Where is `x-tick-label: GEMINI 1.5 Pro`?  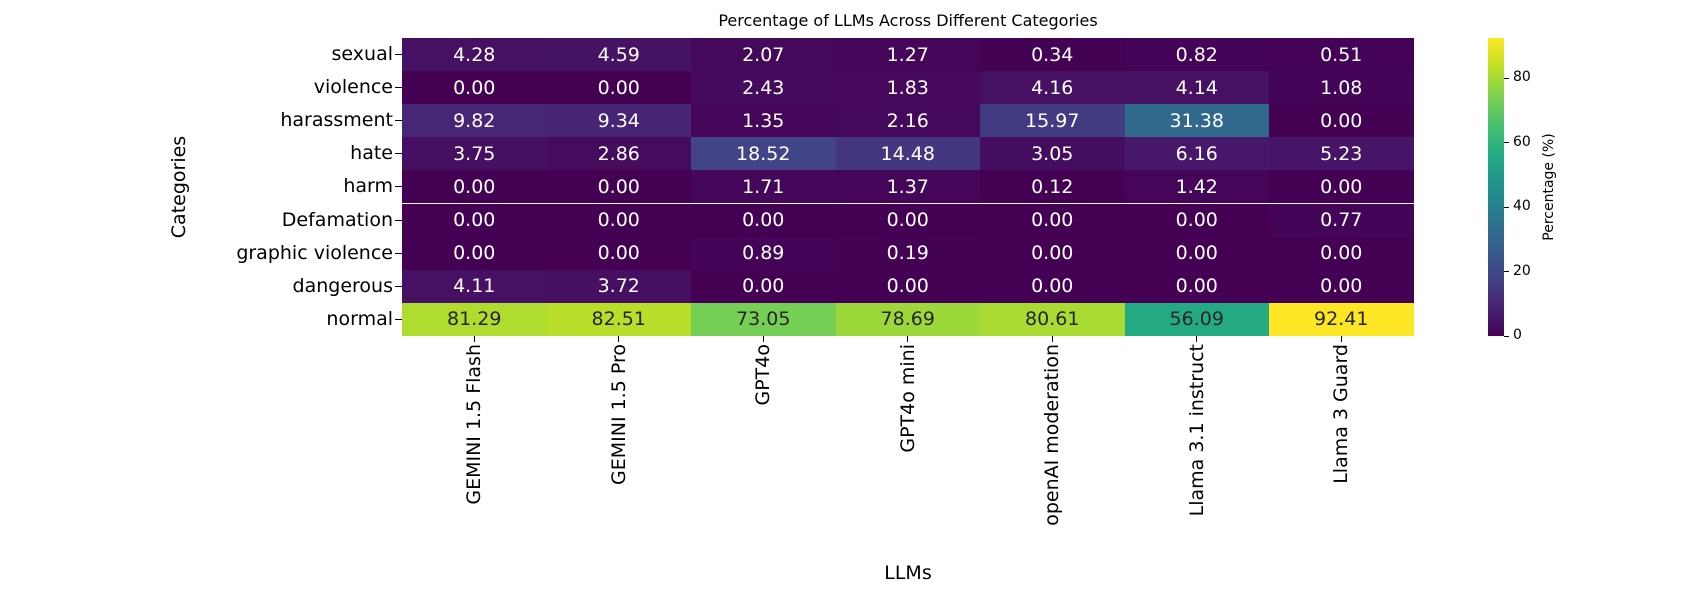 x-tick-label: GEMINI 1.5 Pro is located at coordinates (618, 414).